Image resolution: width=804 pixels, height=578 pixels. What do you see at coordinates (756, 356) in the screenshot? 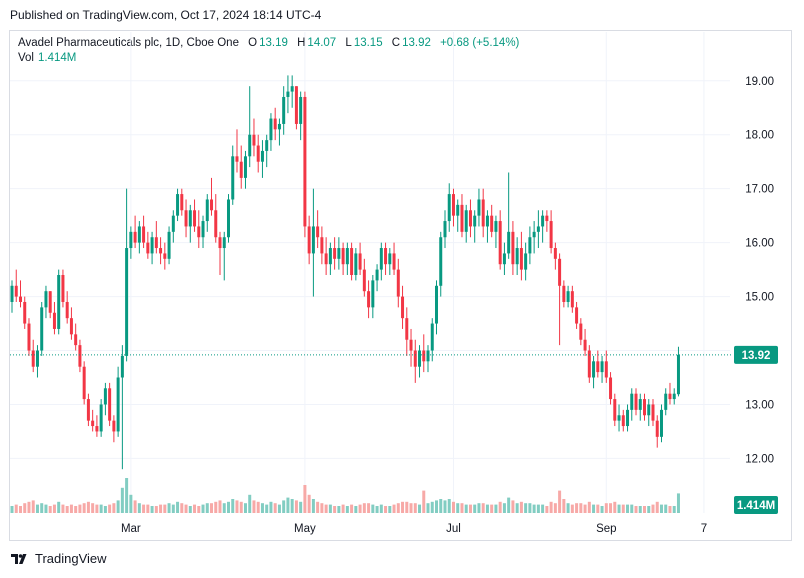
I see `last-price-label: 13.92` at bounding box center [756, 356].